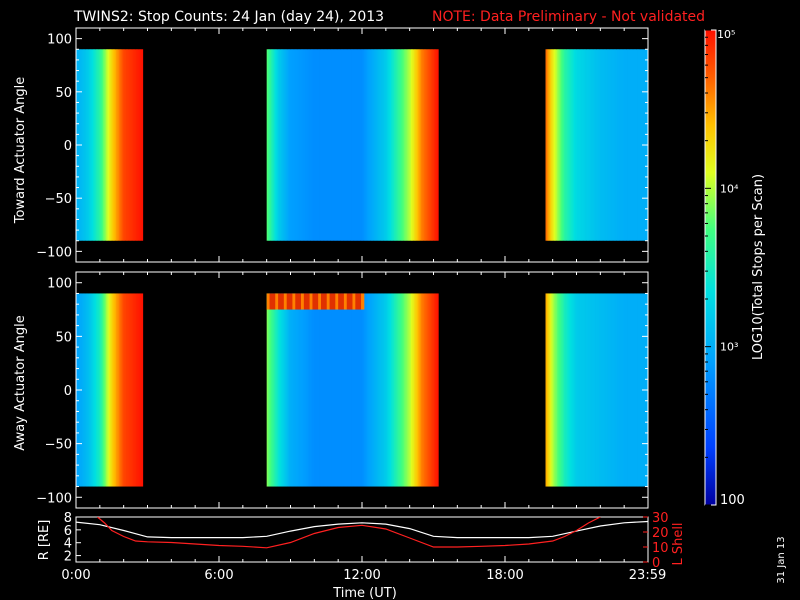  Describe the element at coordinates (710, 267) in the screenshot. I see `colorbar` at that location.